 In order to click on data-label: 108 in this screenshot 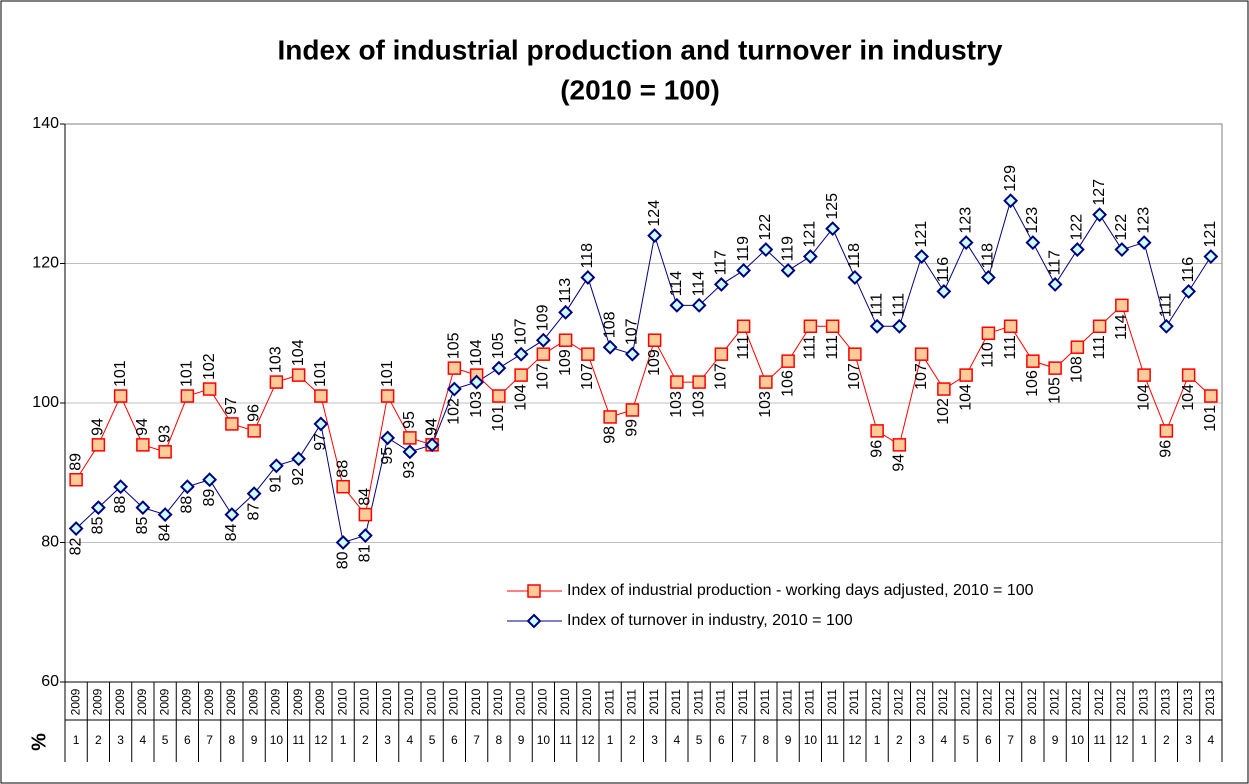, I will do `click(1077, 369)`.